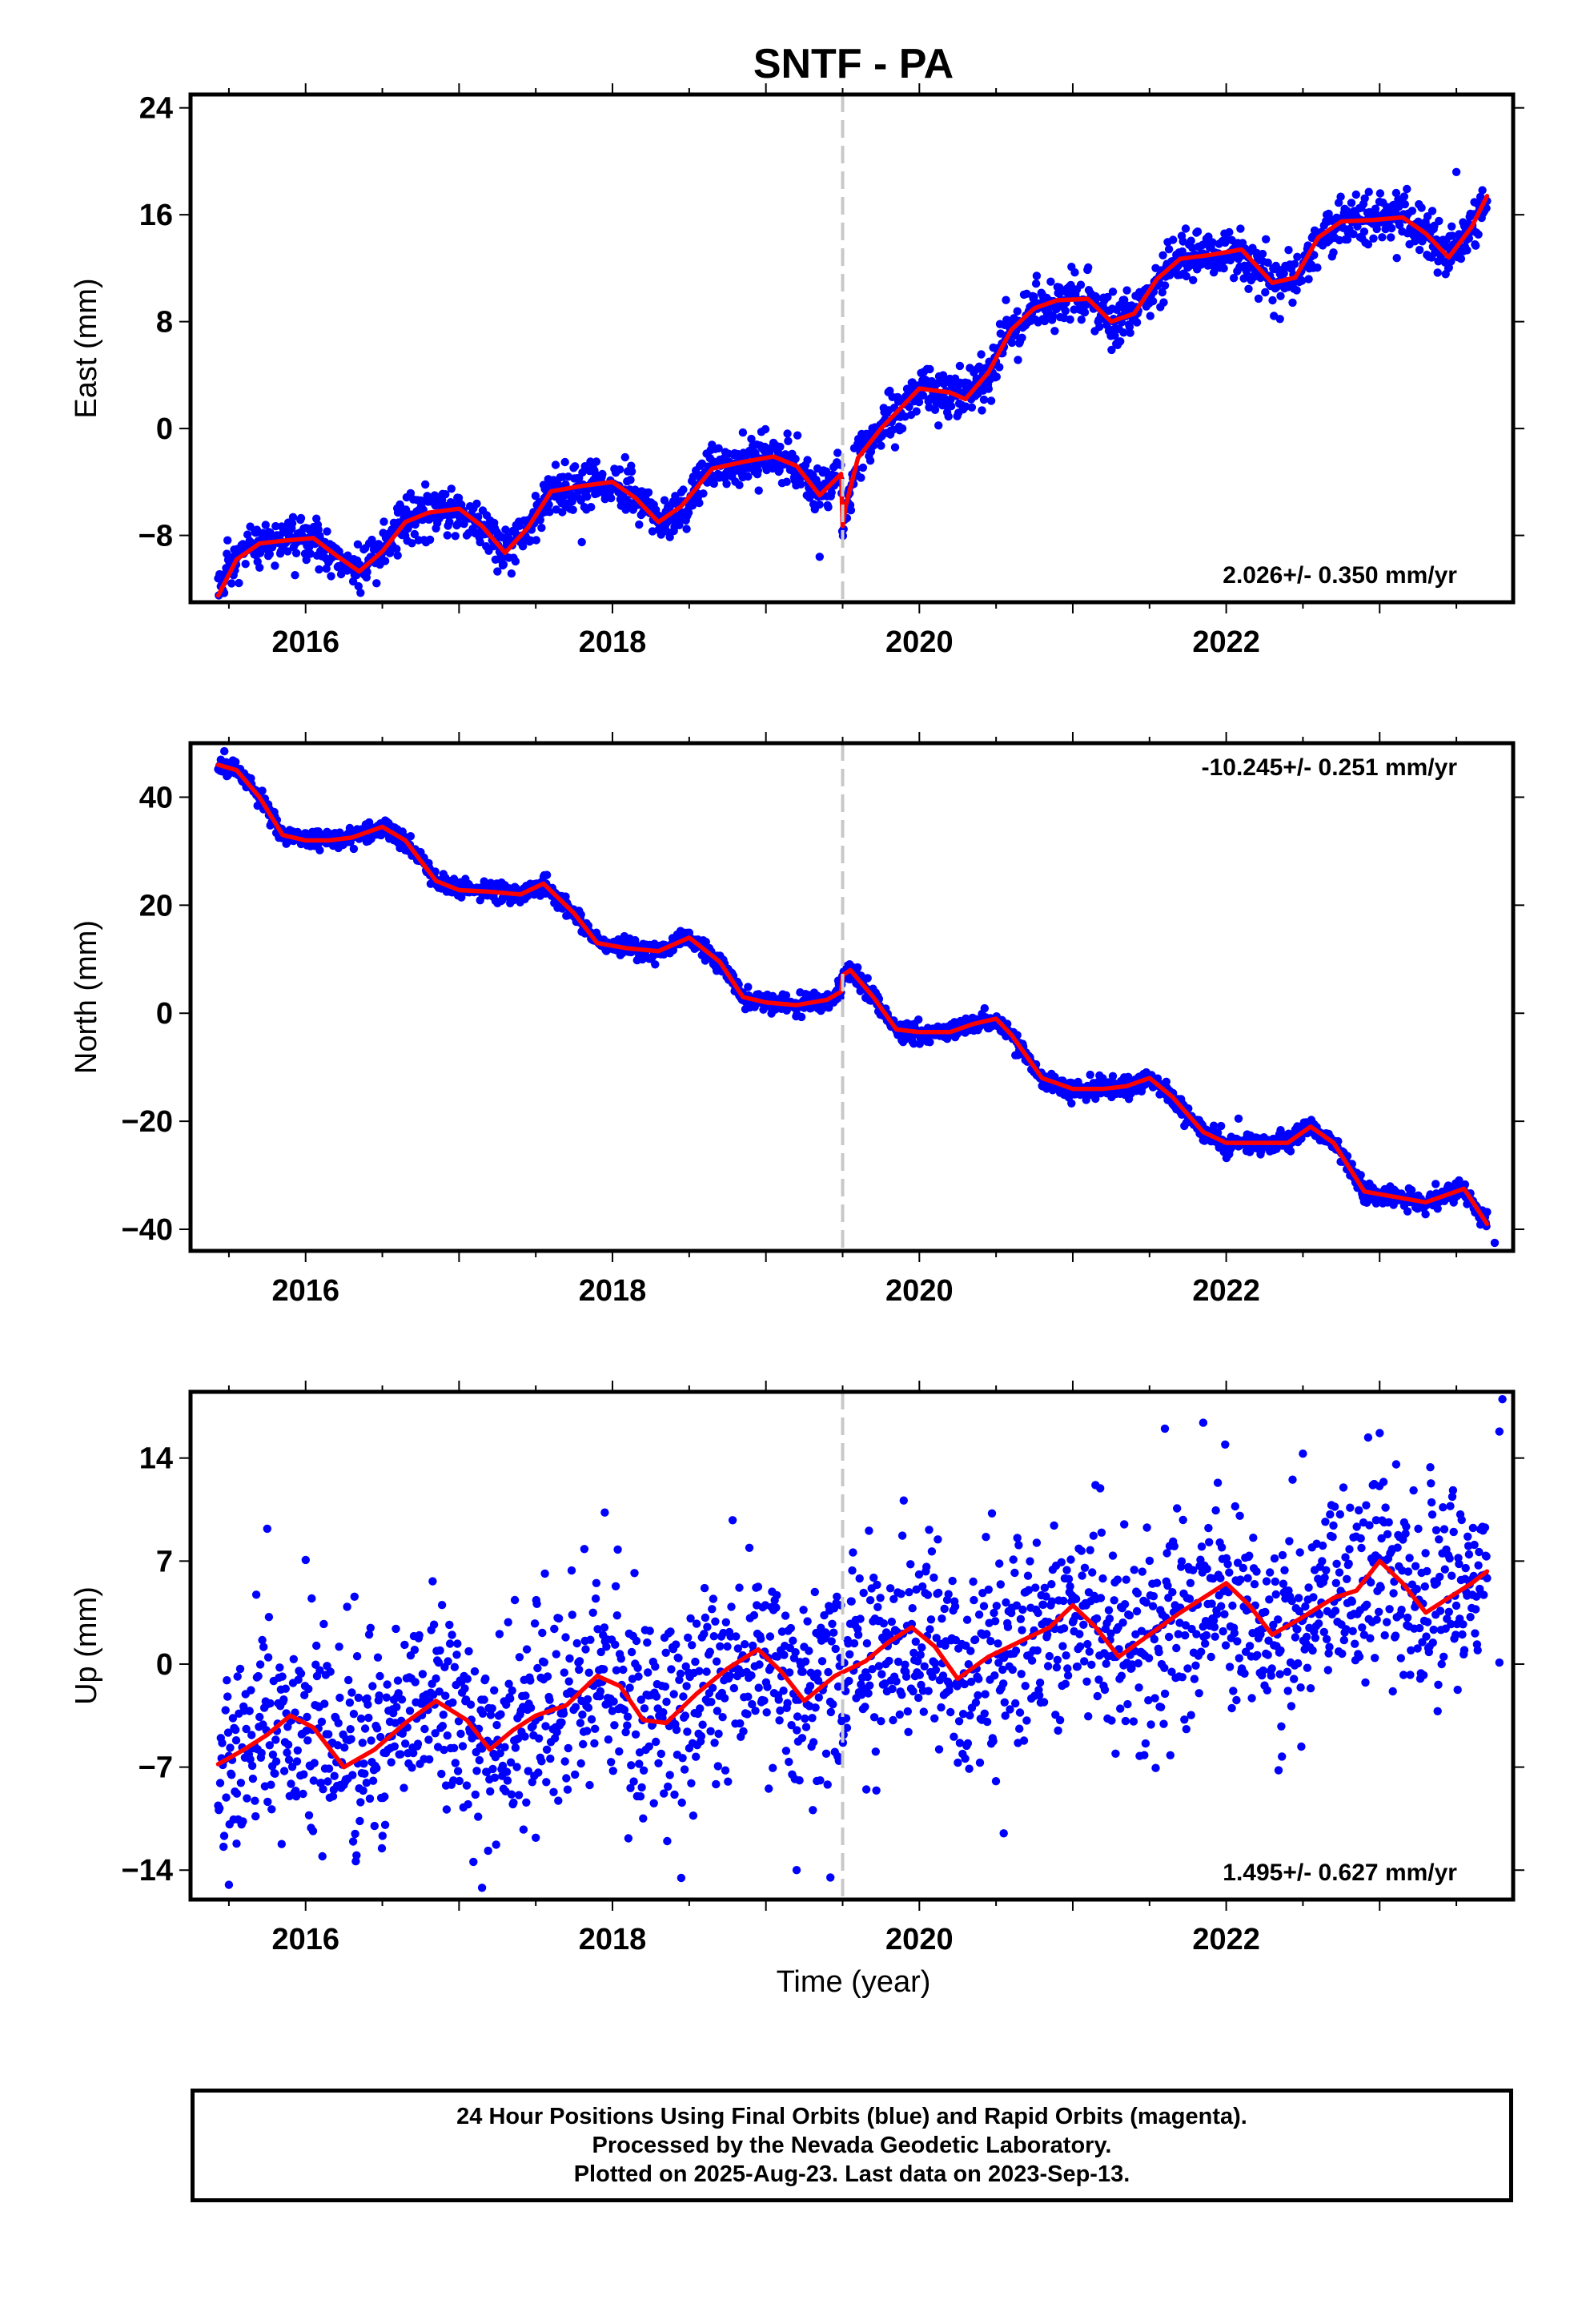 This screenshot has width=1582, height=2324. I want to click on y-tick-label: 0, so click(164, 1665).